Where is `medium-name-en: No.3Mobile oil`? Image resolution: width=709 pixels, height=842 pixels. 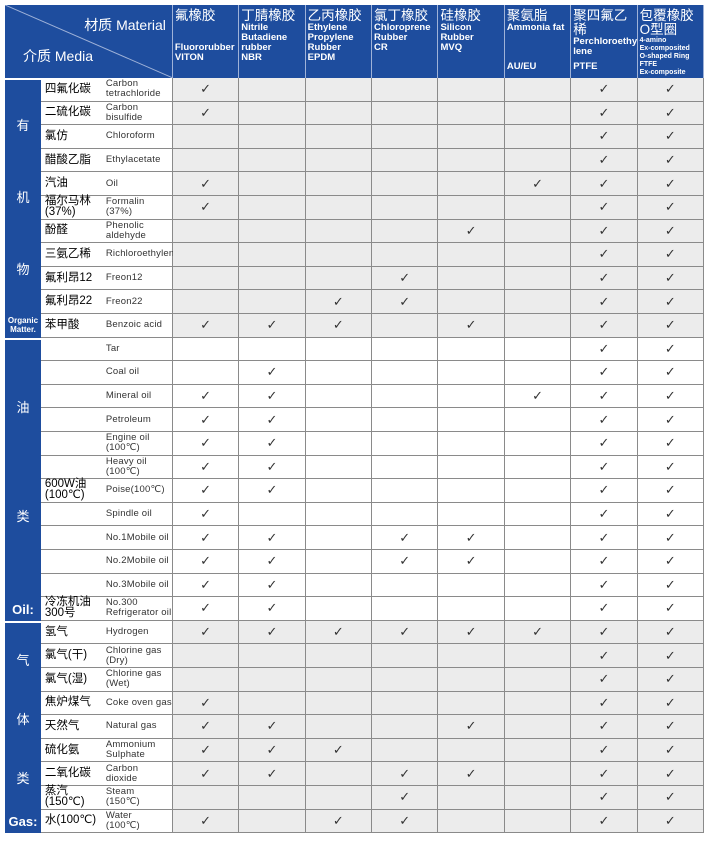
medium-name-en: No.3Mobile oil is located at coordinates (139, 585).